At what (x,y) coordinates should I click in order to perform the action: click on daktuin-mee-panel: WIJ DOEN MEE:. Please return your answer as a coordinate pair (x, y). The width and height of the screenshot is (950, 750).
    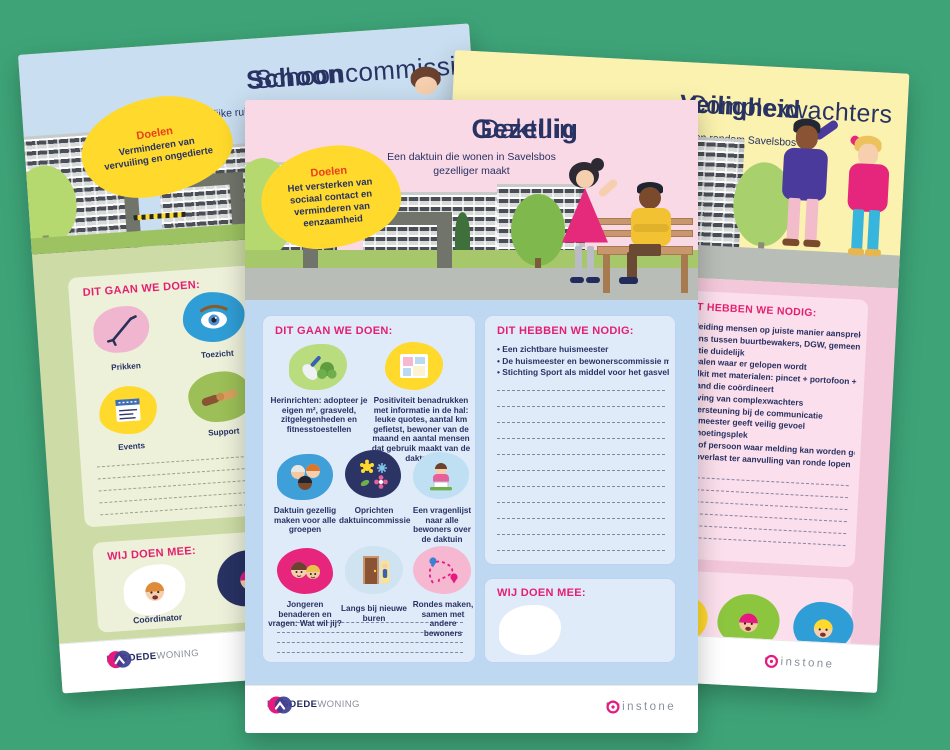
    Looking at the image, I should click on (580, 620).